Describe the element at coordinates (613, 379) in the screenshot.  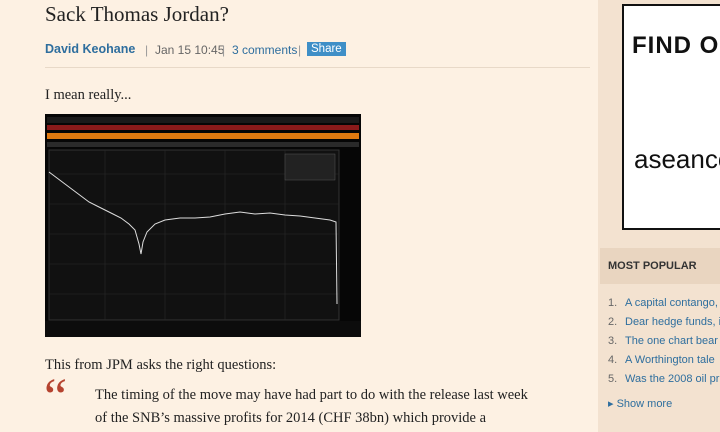
I see `item-number: 5.` at that location.